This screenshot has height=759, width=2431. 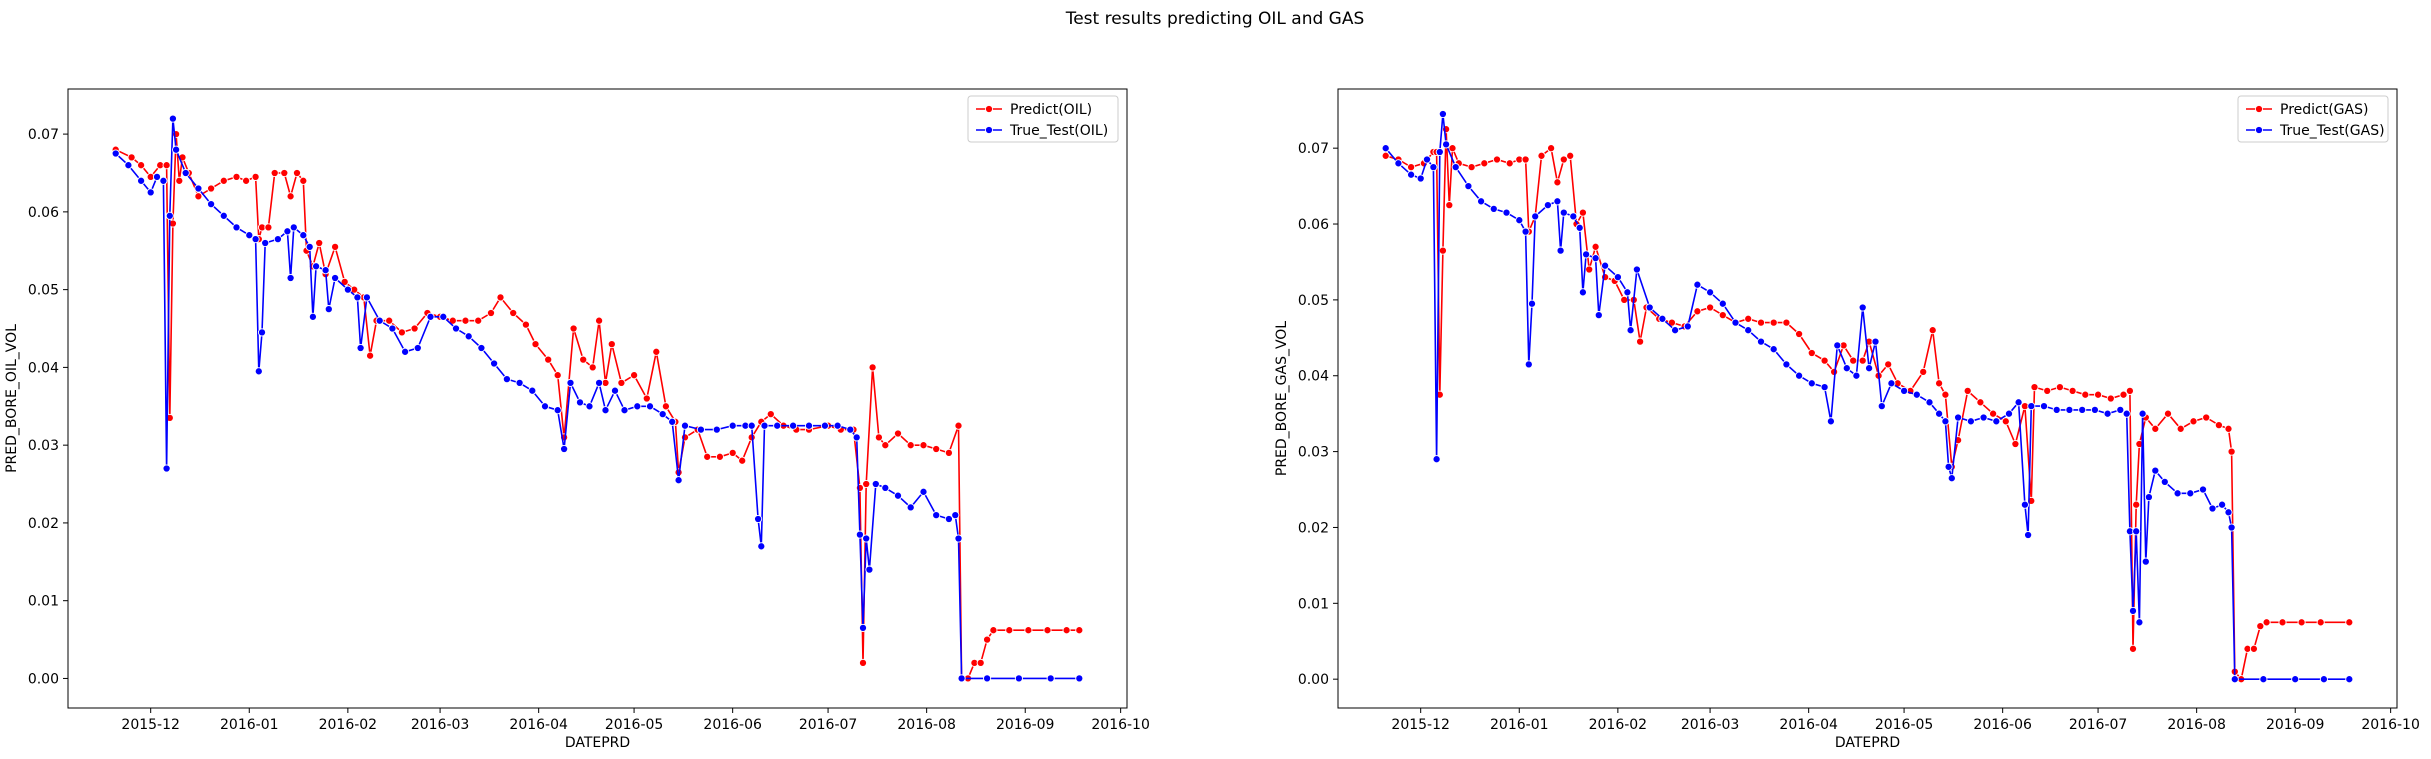 I want to click on oil-y-tick-label: 0.02, so click(x=43, y=524).